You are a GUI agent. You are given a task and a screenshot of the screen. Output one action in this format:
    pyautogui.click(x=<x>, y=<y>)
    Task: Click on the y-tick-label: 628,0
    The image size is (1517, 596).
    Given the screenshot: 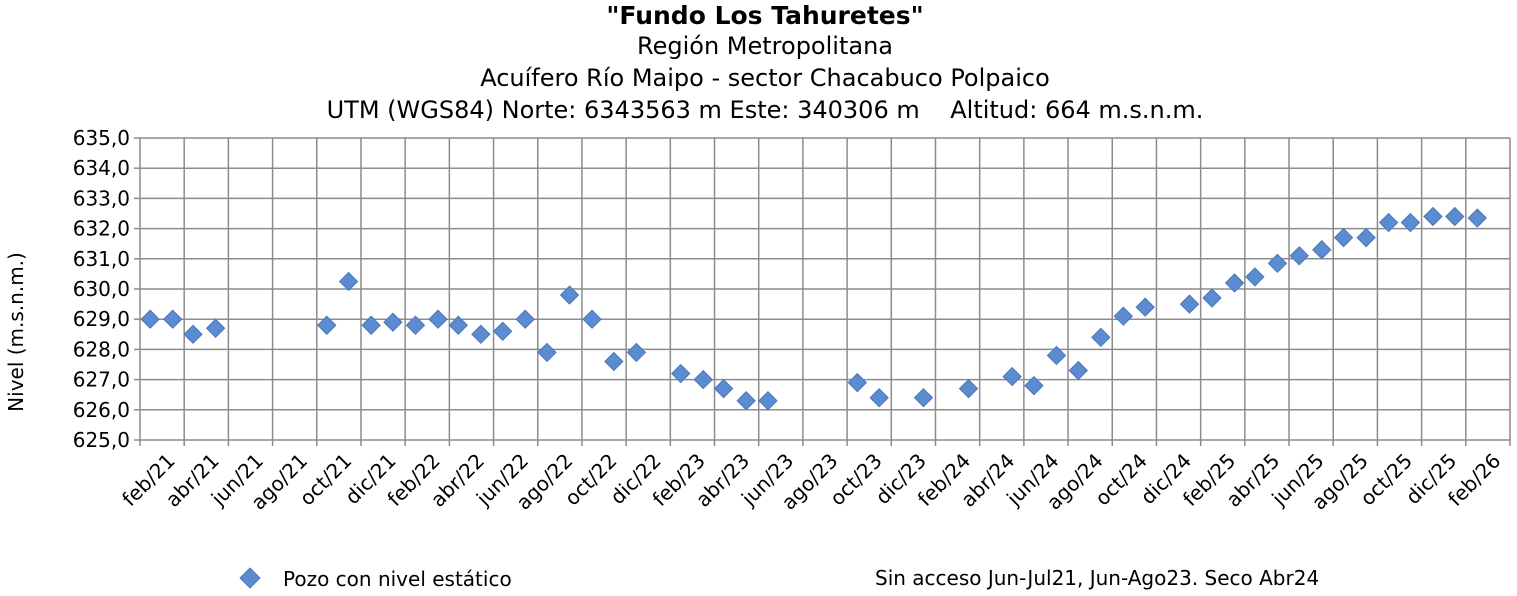 What is the action you would take?
    pyautogui.click(x=101, y=349)
    